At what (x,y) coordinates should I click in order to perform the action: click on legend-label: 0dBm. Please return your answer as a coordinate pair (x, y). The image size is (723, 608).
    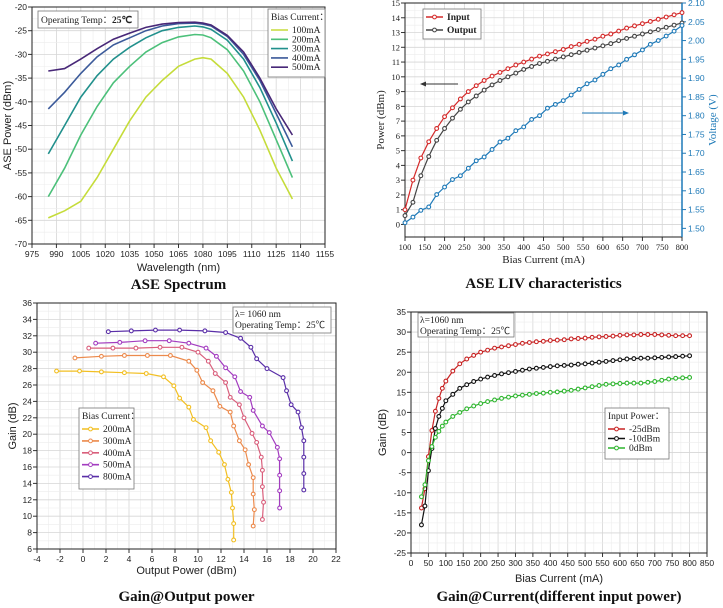
    Looking at the image, I should click on (641, 449).